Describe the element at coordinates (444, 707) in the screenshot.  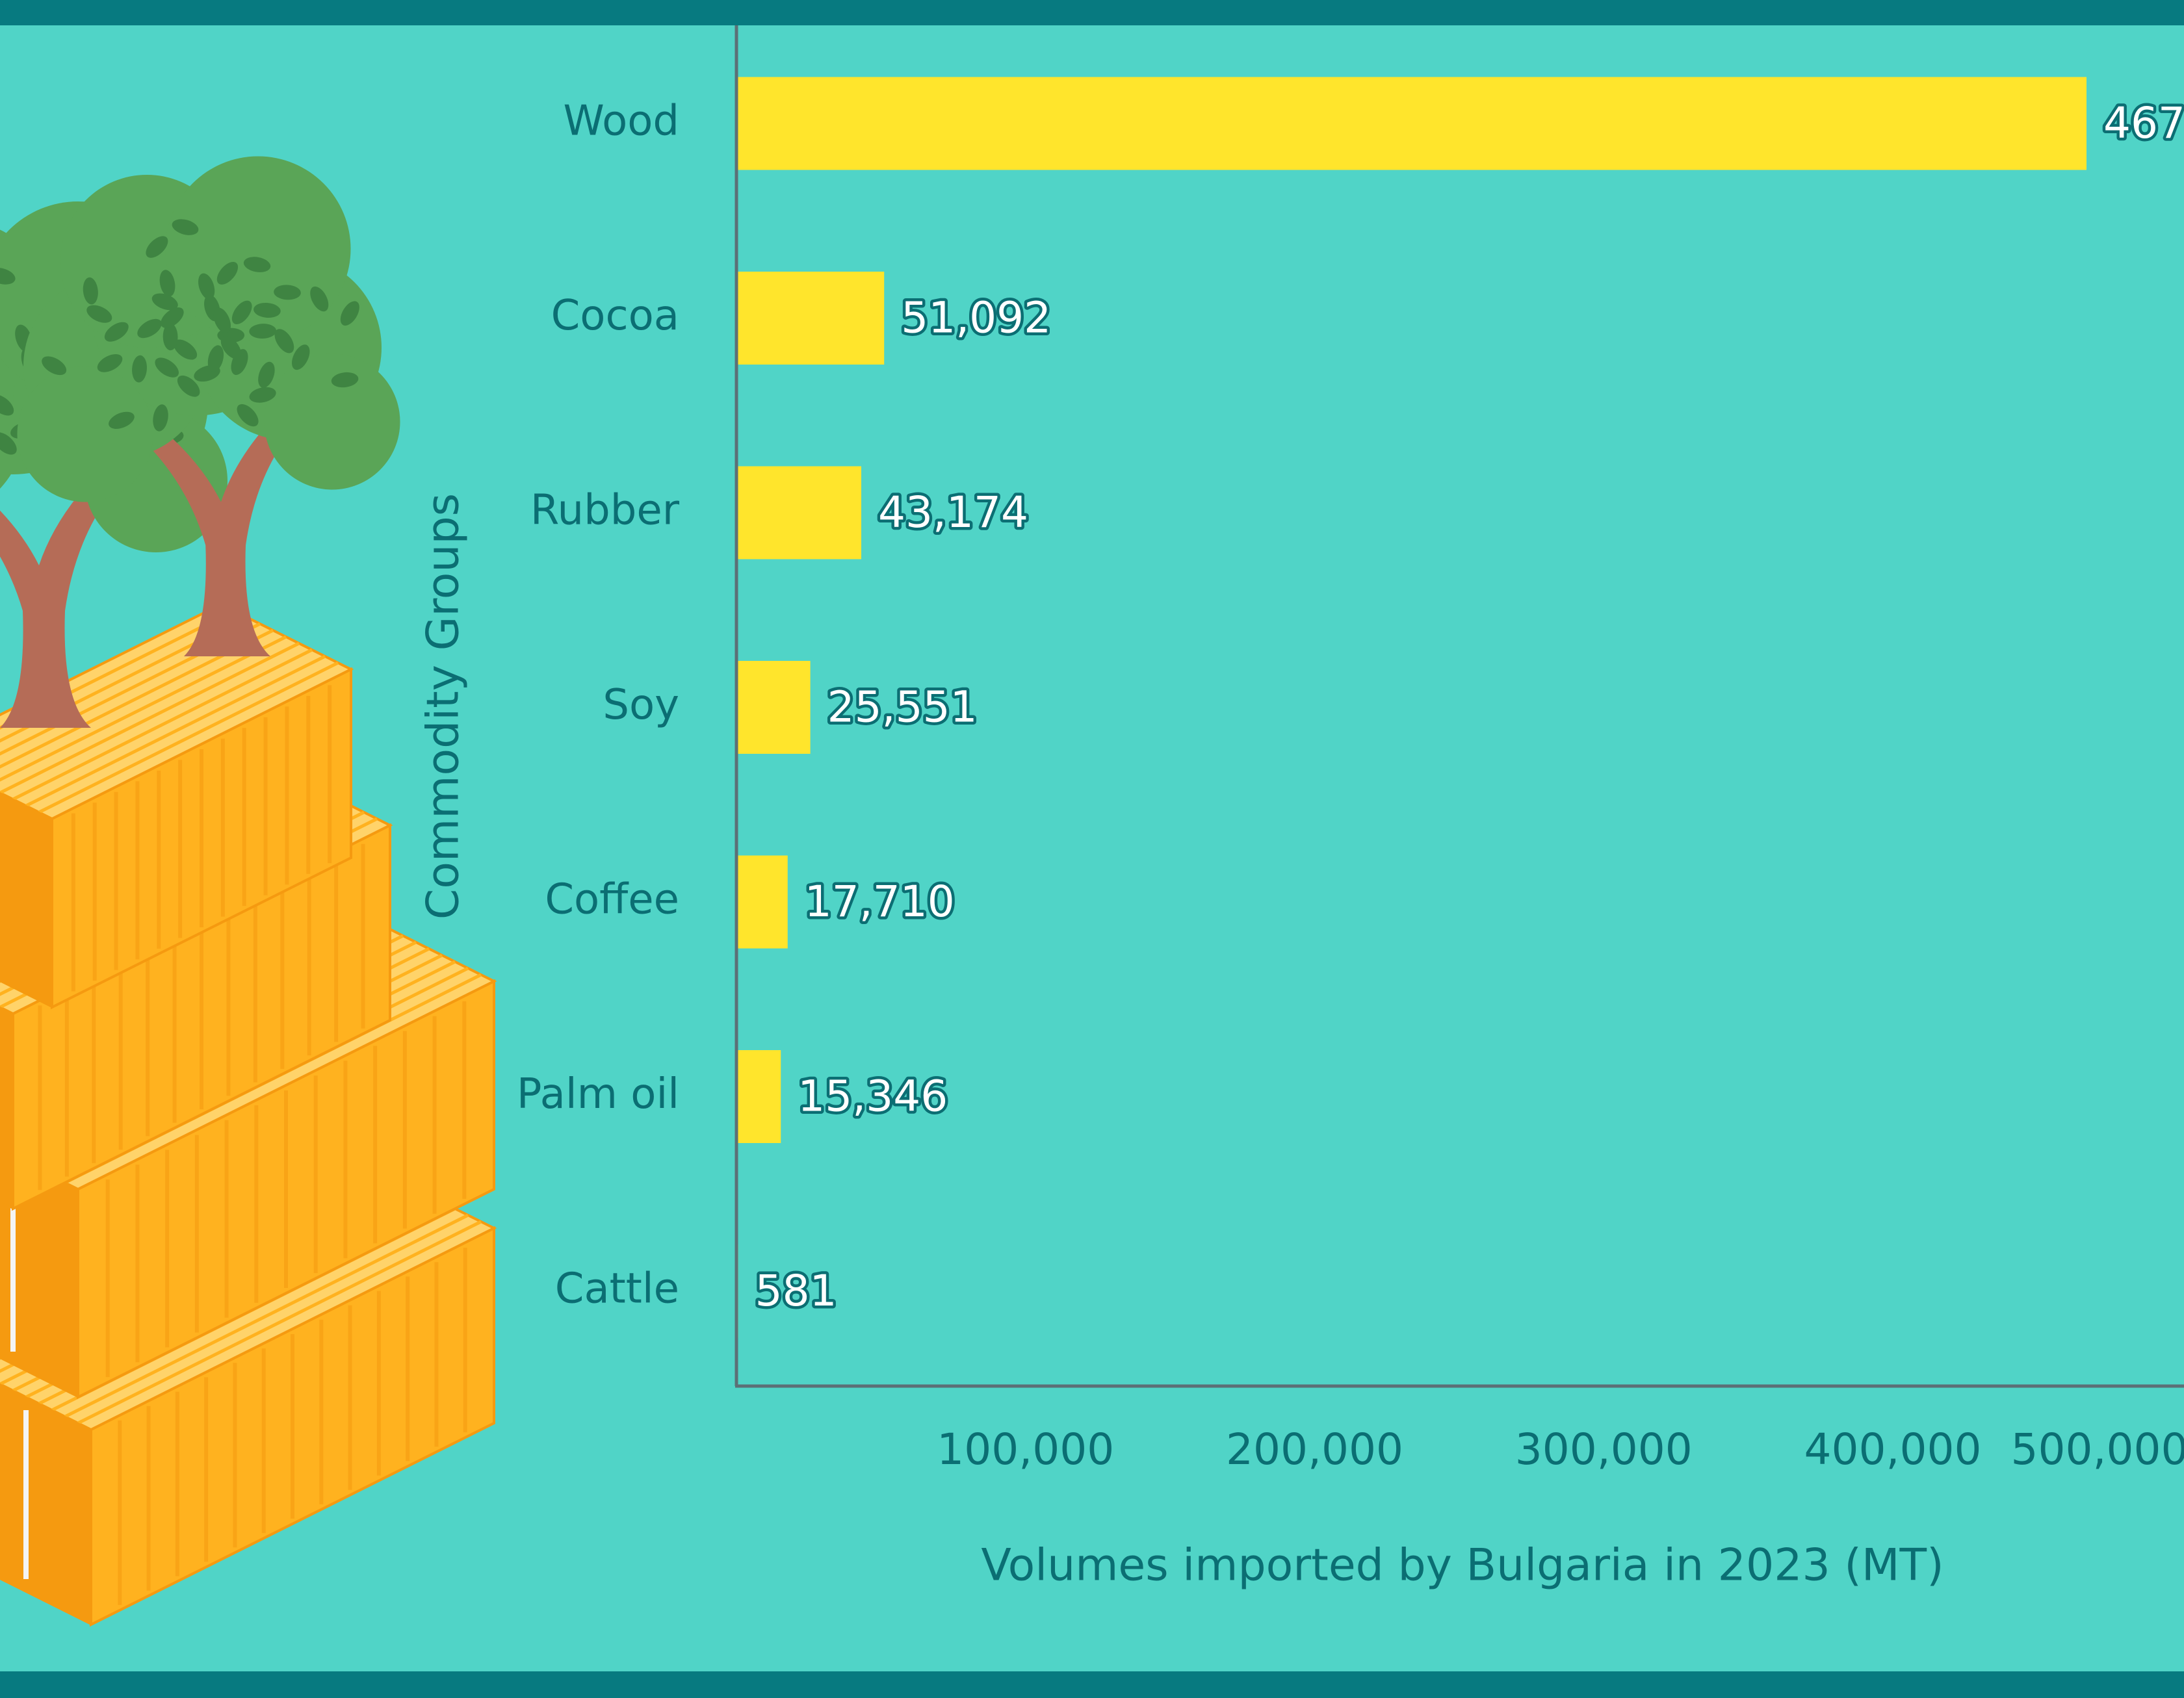
I see `y-axis-title: Commodity Groups` at that location.